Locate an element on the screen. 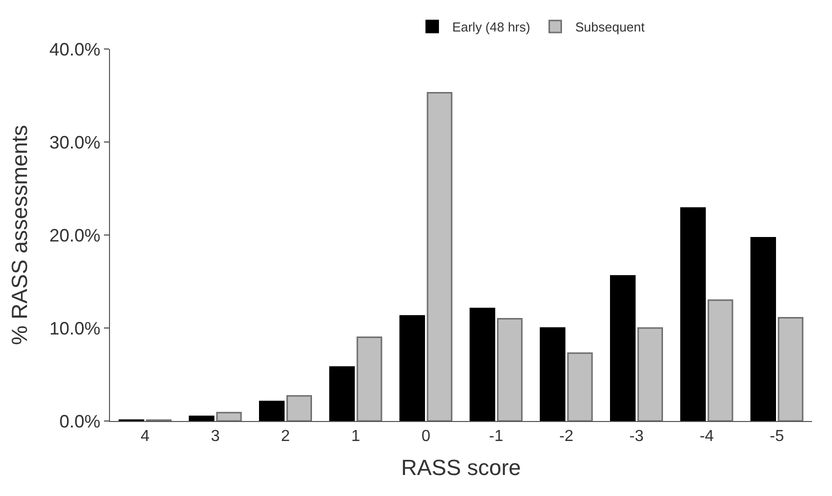  y-tick-label: 0.0% is located at coordinates (79, 421).